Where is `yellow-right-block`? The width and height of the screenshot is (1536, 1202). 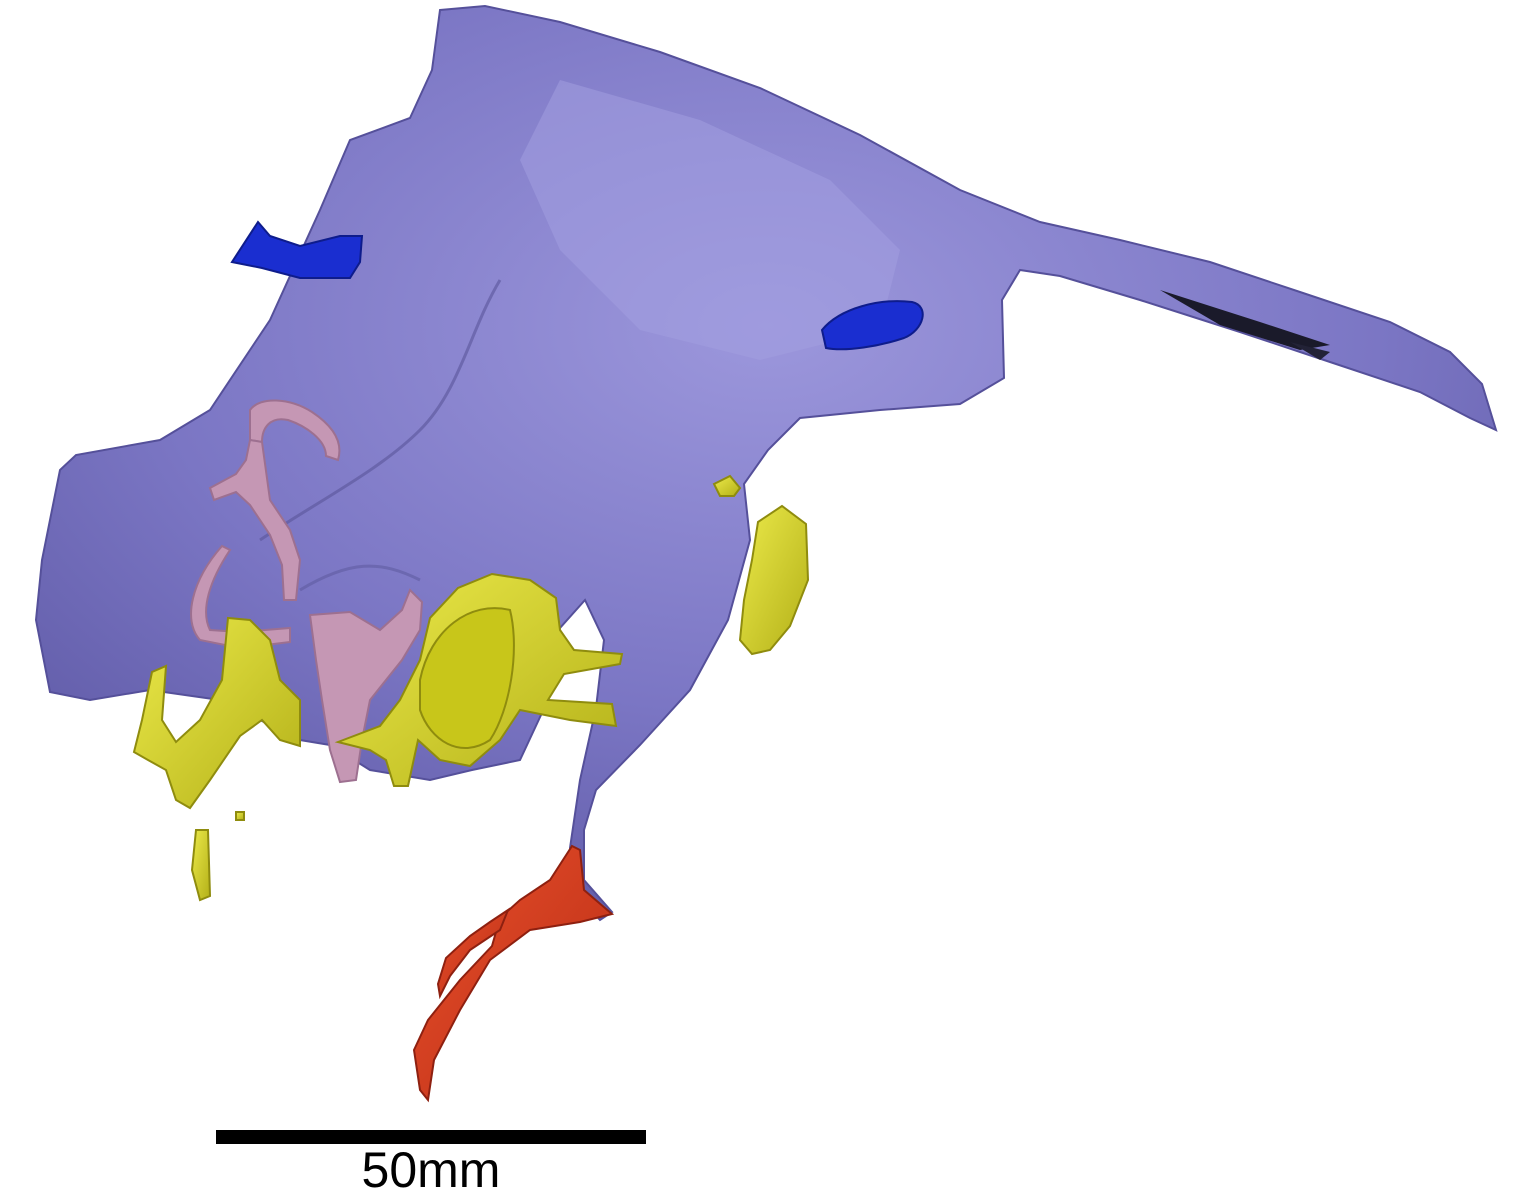 yellow-right-block is located at coordinates (774, 580).